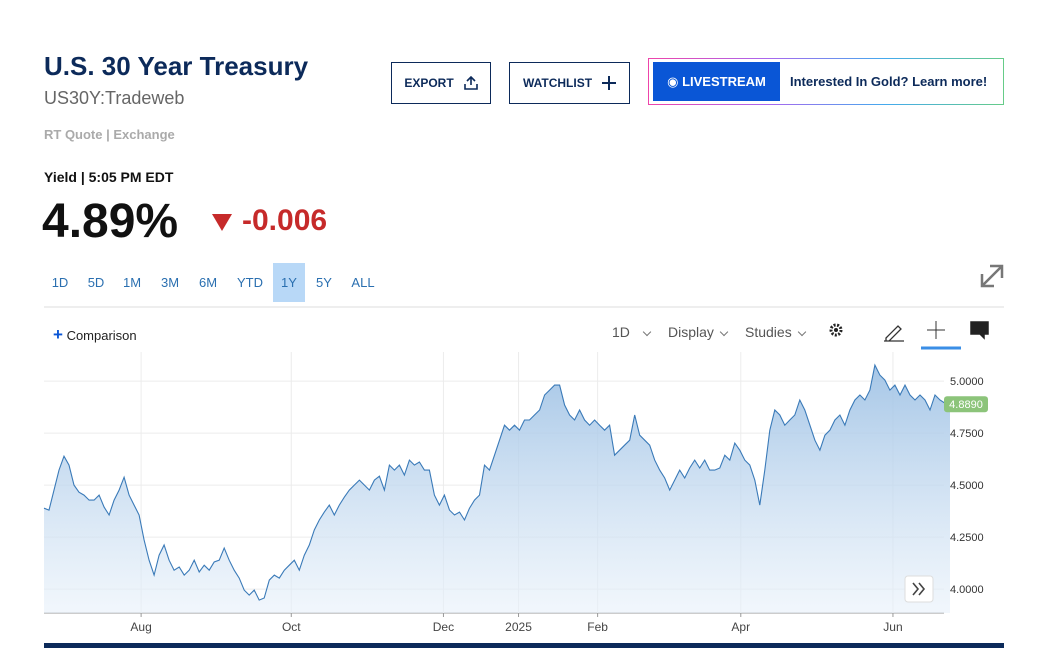 Image resolution: width=1037 pixels, height=665 pixels. I want to click on x-tick-label: Jun, so click(892, 627).